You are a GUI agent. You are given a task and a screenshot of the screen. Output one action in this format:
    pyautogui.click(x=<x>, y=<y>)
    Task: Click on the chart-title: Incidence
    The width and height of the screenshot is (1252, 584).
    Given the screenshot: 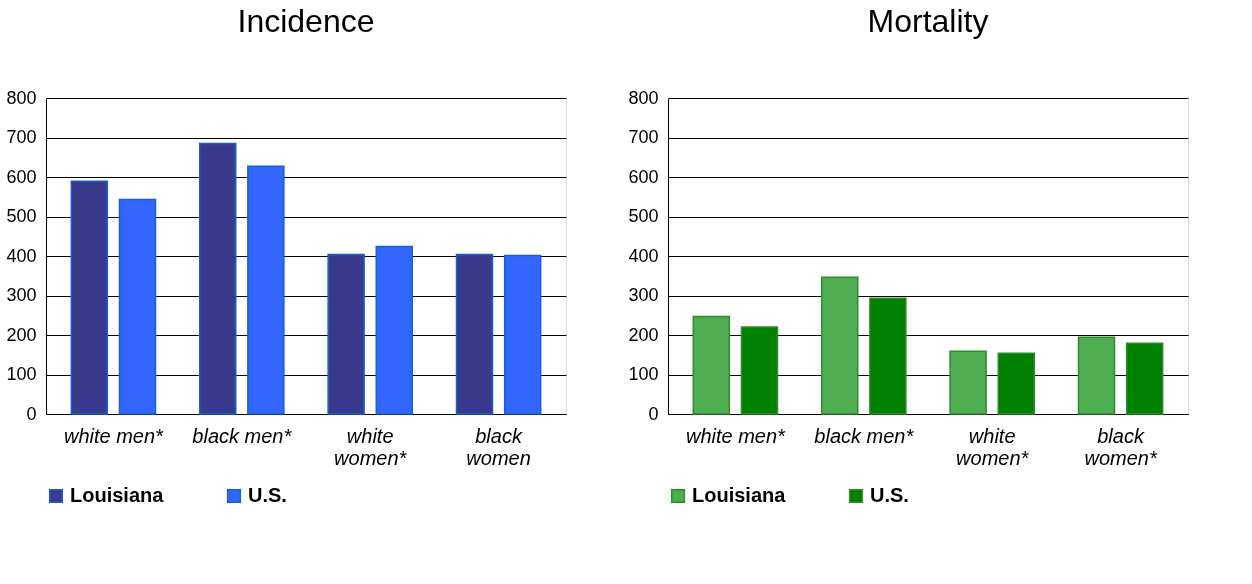 What is the action you would take?
    pyautogui.click(x=306, y=21)
    